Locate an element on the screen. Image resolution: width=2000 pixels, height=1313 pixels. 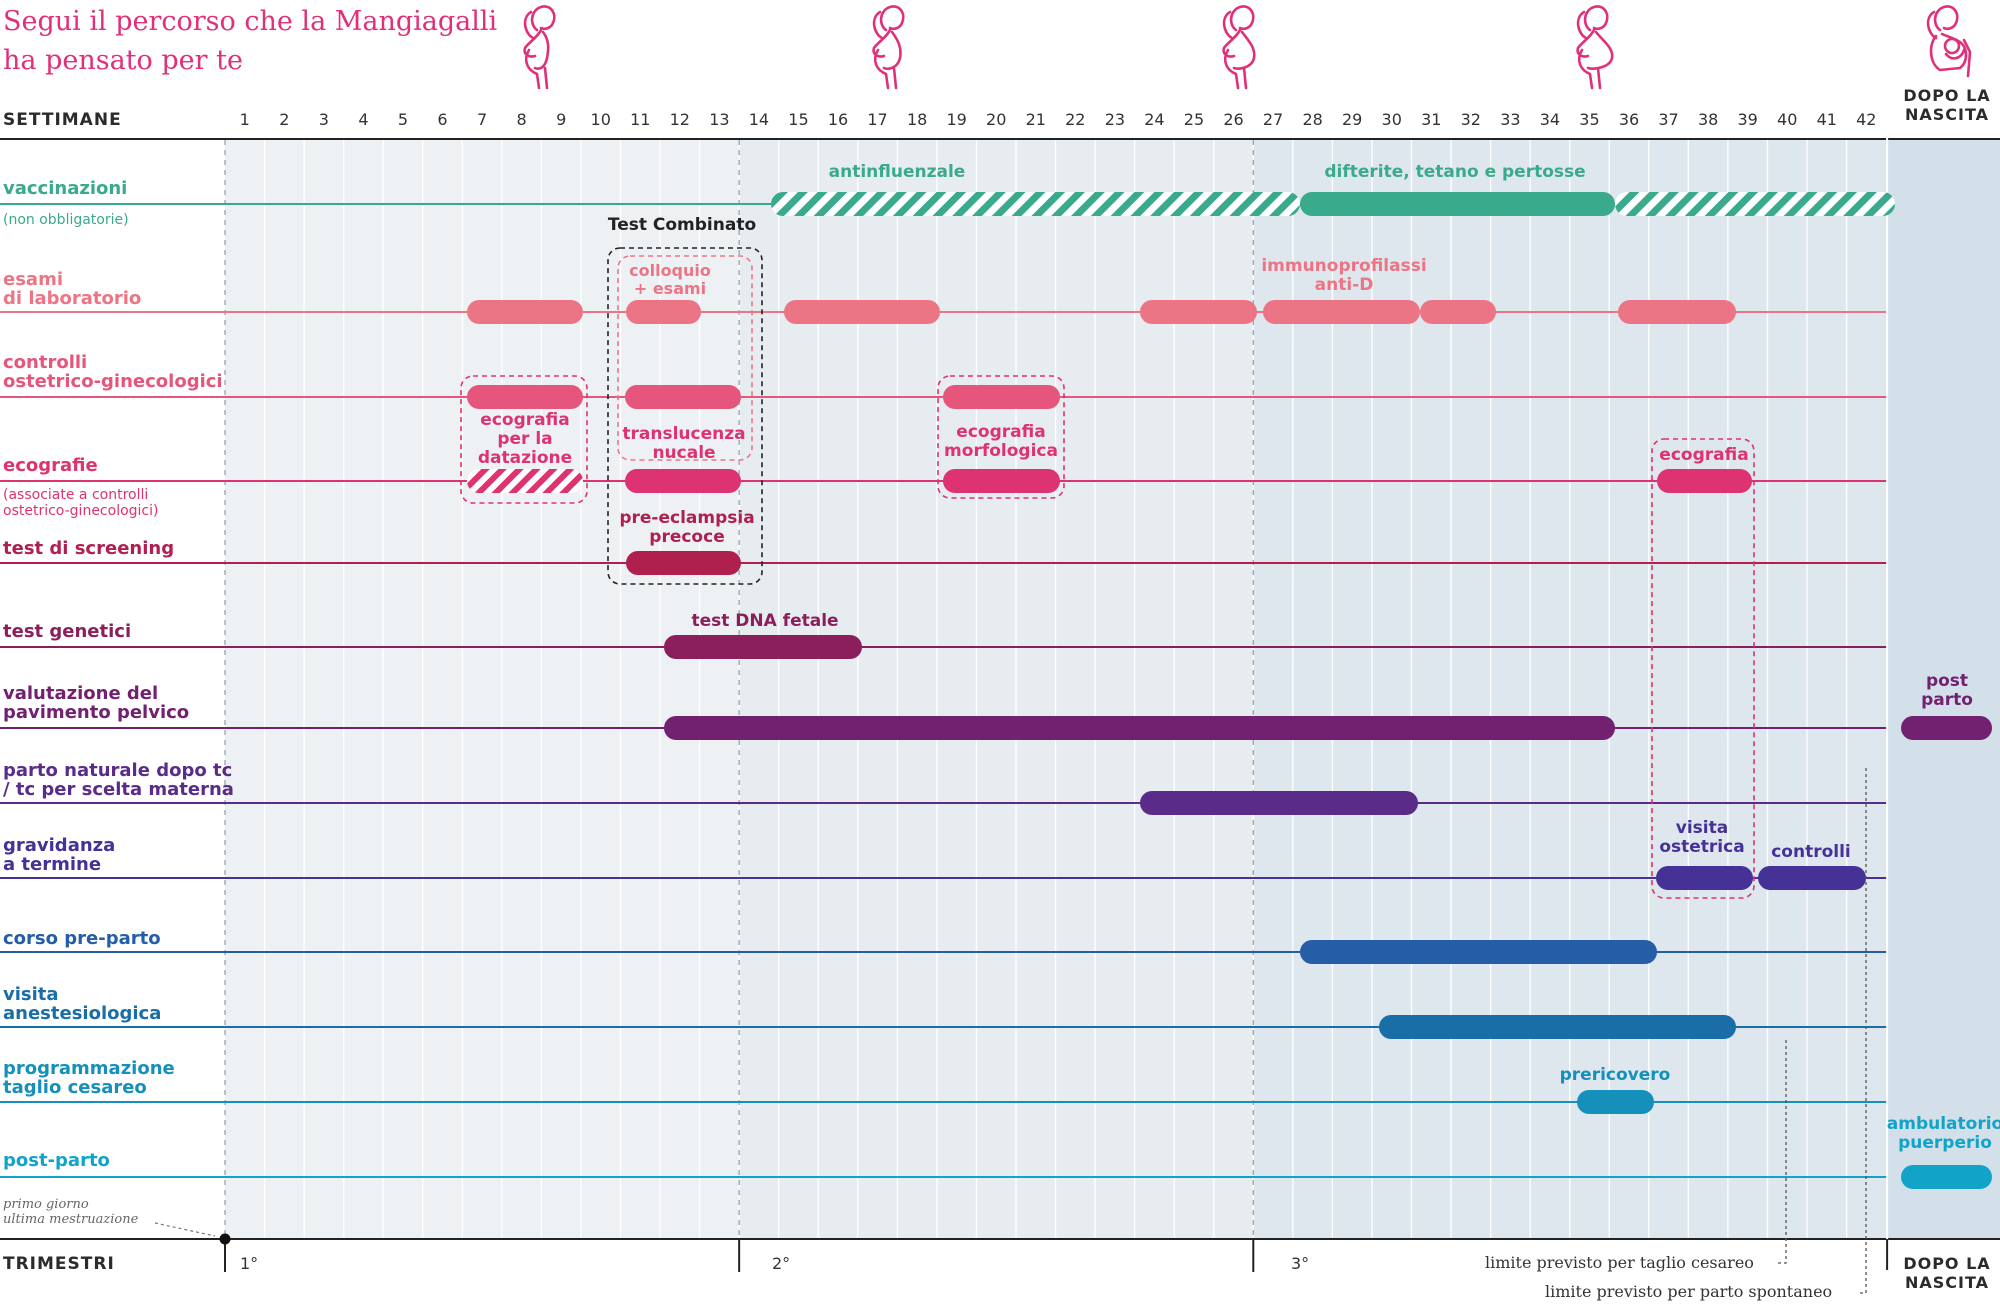
row-label-anestesio: visita anestesiologica is located at coordinates (82, 1004).